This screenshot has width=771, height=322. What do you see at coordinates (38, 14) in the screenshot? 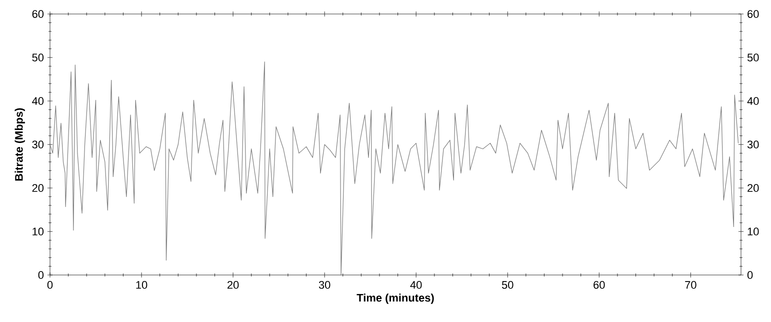
I see `y-tick-label: 60` at bounding box center [38, 14].